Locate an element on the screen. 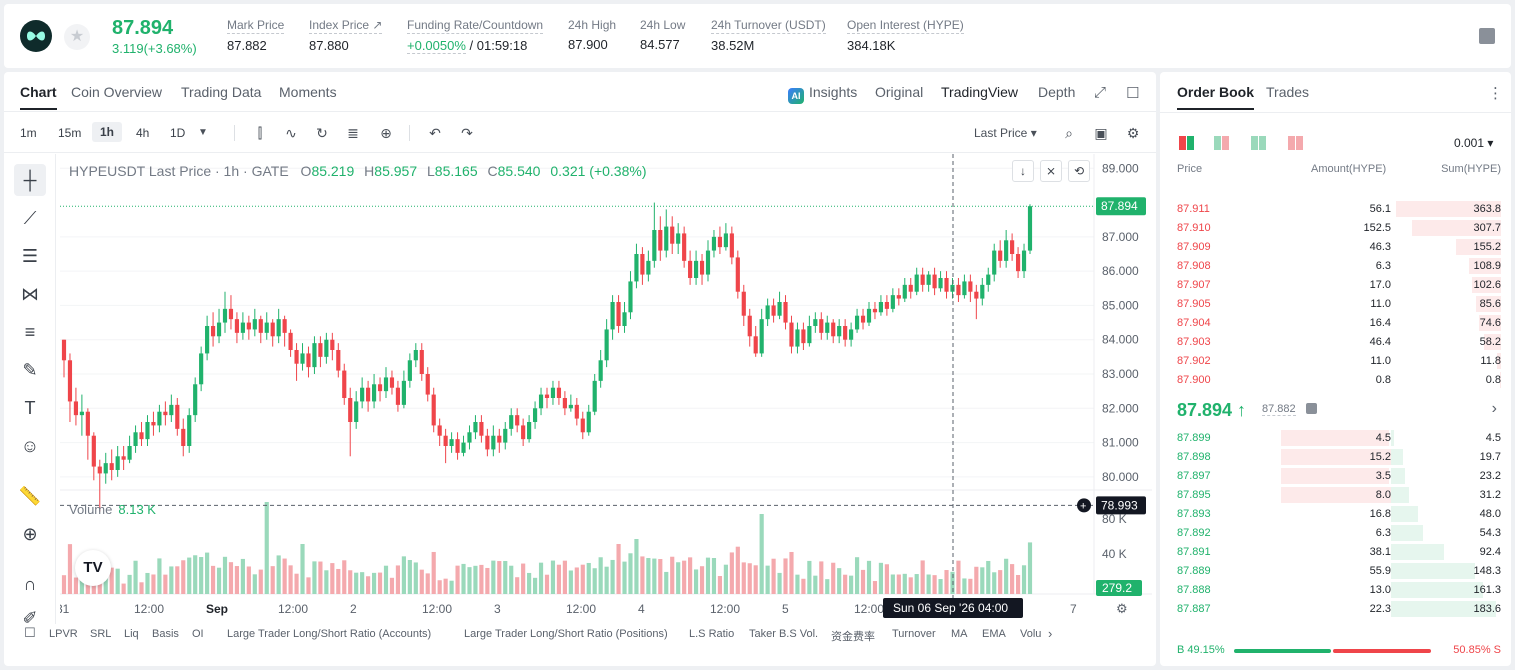 The image size is (1515, 670). open-interest-label: Open Interest (HYPE) is located at coordinates (905, 26).